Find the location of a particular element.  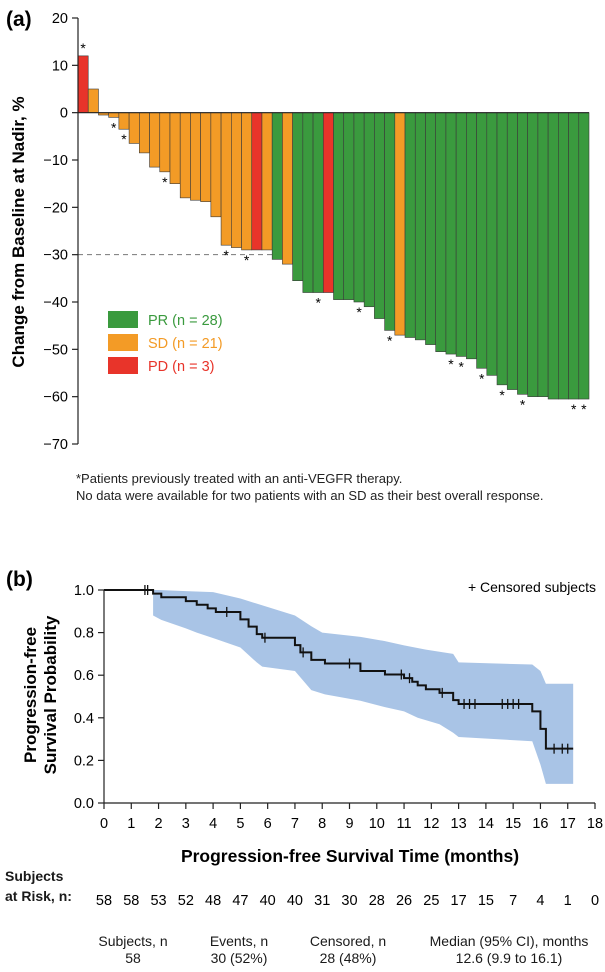

legend-label-pd: PD (n = 3) is located at coordinates (181, 367).